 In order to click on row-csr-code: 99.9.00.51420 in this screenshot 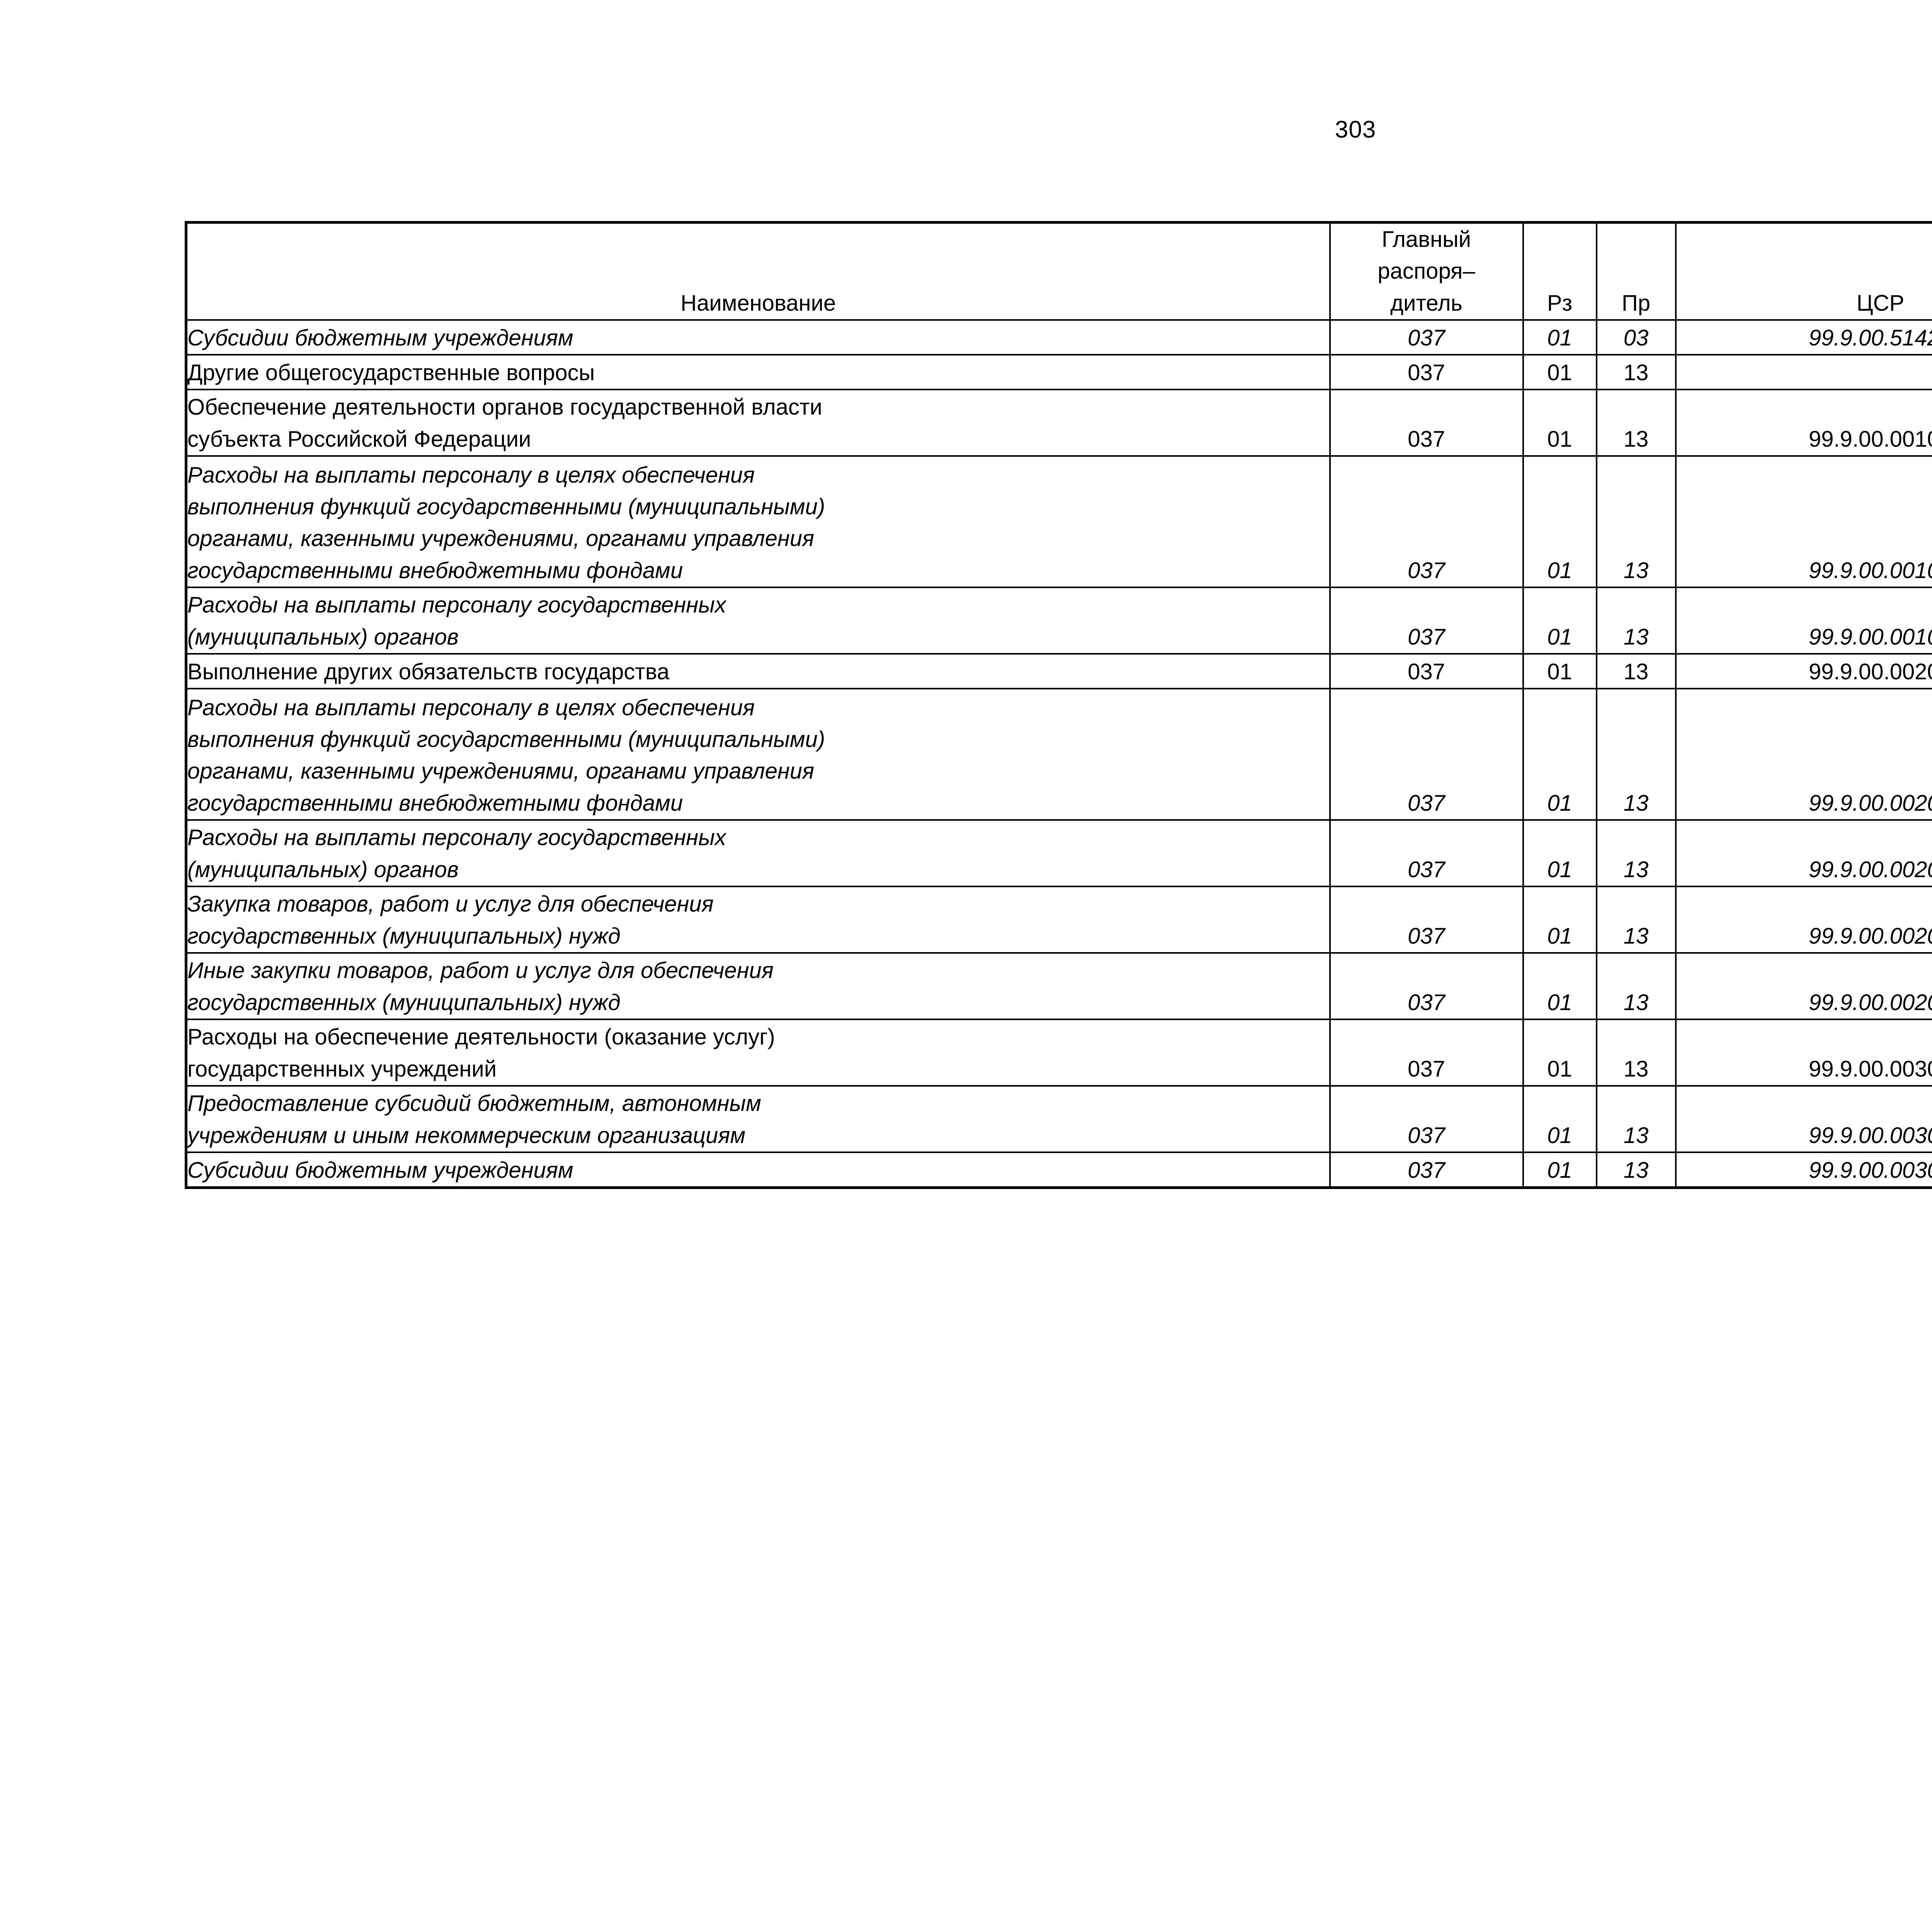, I will do `click(1803, 338)`.